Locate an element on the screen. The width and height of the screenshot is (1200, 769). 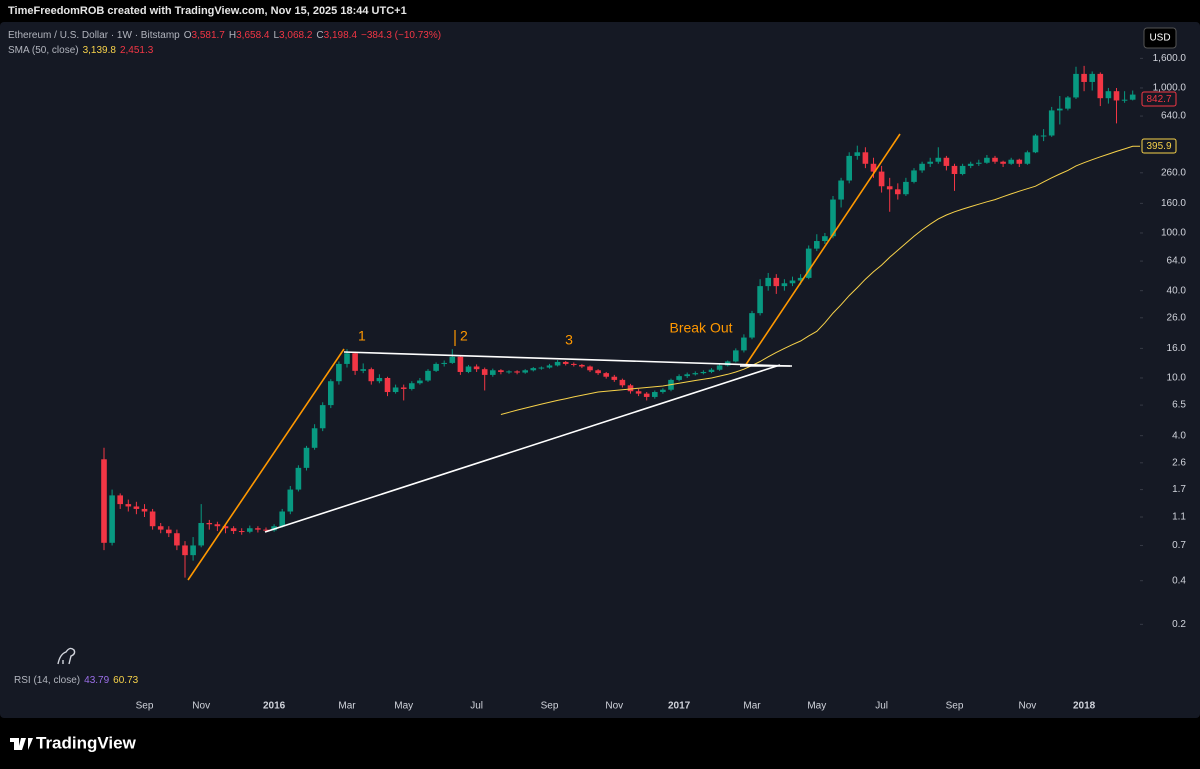
indicator: SMA (50, close) is located at coordinates (43, 50).